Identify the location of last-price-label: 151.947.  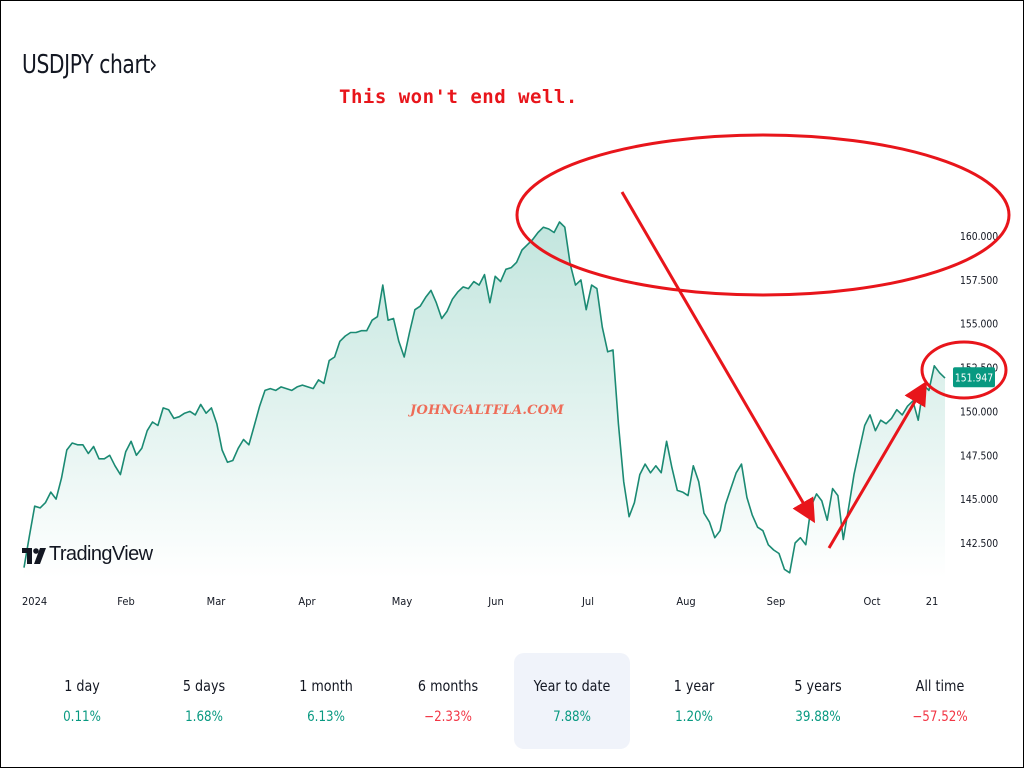
(974, 379).